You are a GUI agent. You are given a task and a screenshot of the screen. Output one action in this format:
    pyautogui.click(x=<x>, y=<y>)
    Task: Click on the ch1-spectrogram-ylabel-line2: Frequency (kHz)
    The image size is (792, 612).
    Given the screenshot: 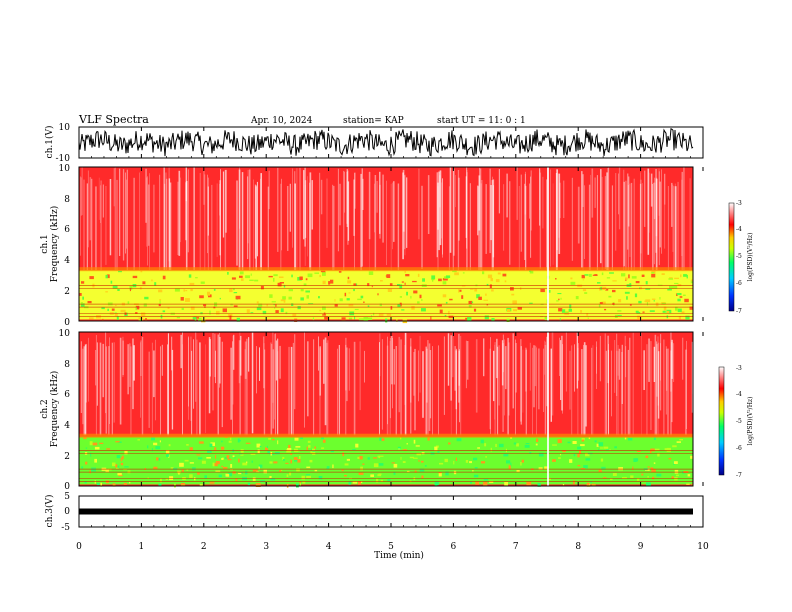 What is the action you would take?
    pyautogui.click(x=54, y=244)
    